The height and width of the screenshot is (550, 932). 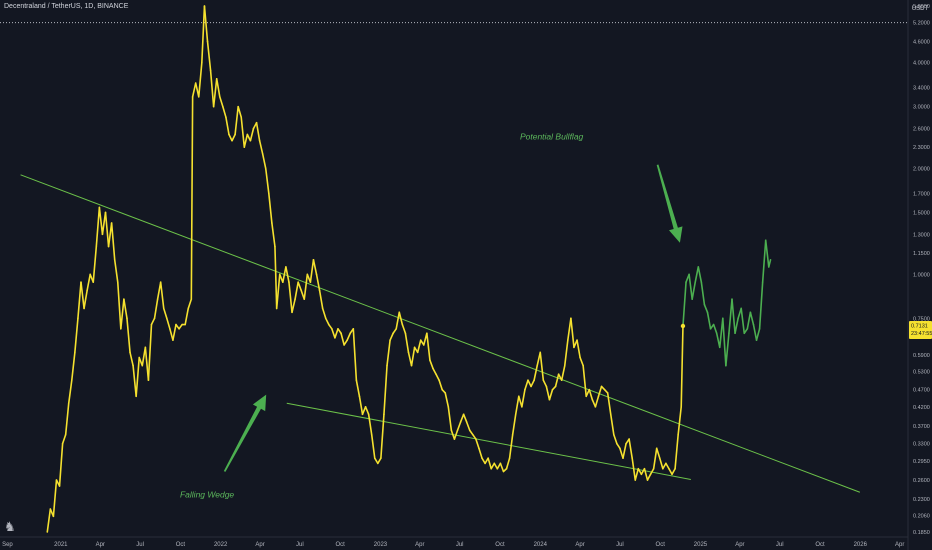 What do you see at coordinates (920, 330) in the screenshot?
I see `current-price-tag` at bounding box center [920, 330].